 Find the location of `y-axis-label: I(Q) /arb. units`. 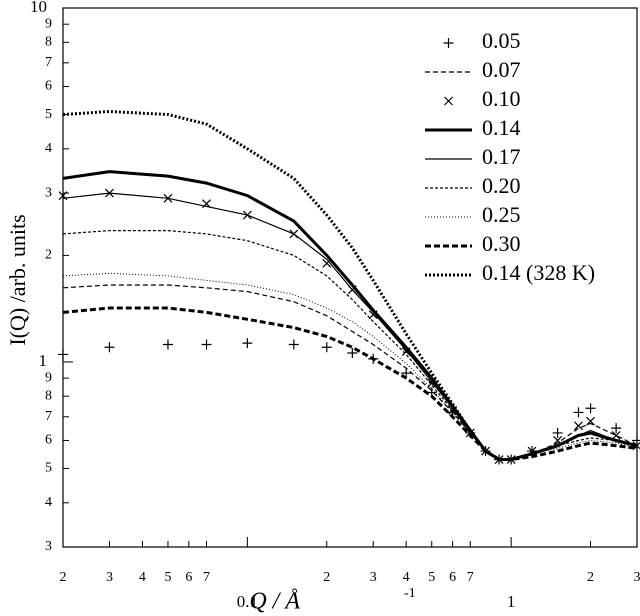

y-axis-label: I(Q) /arb. units is located at coordinates (17, 279).